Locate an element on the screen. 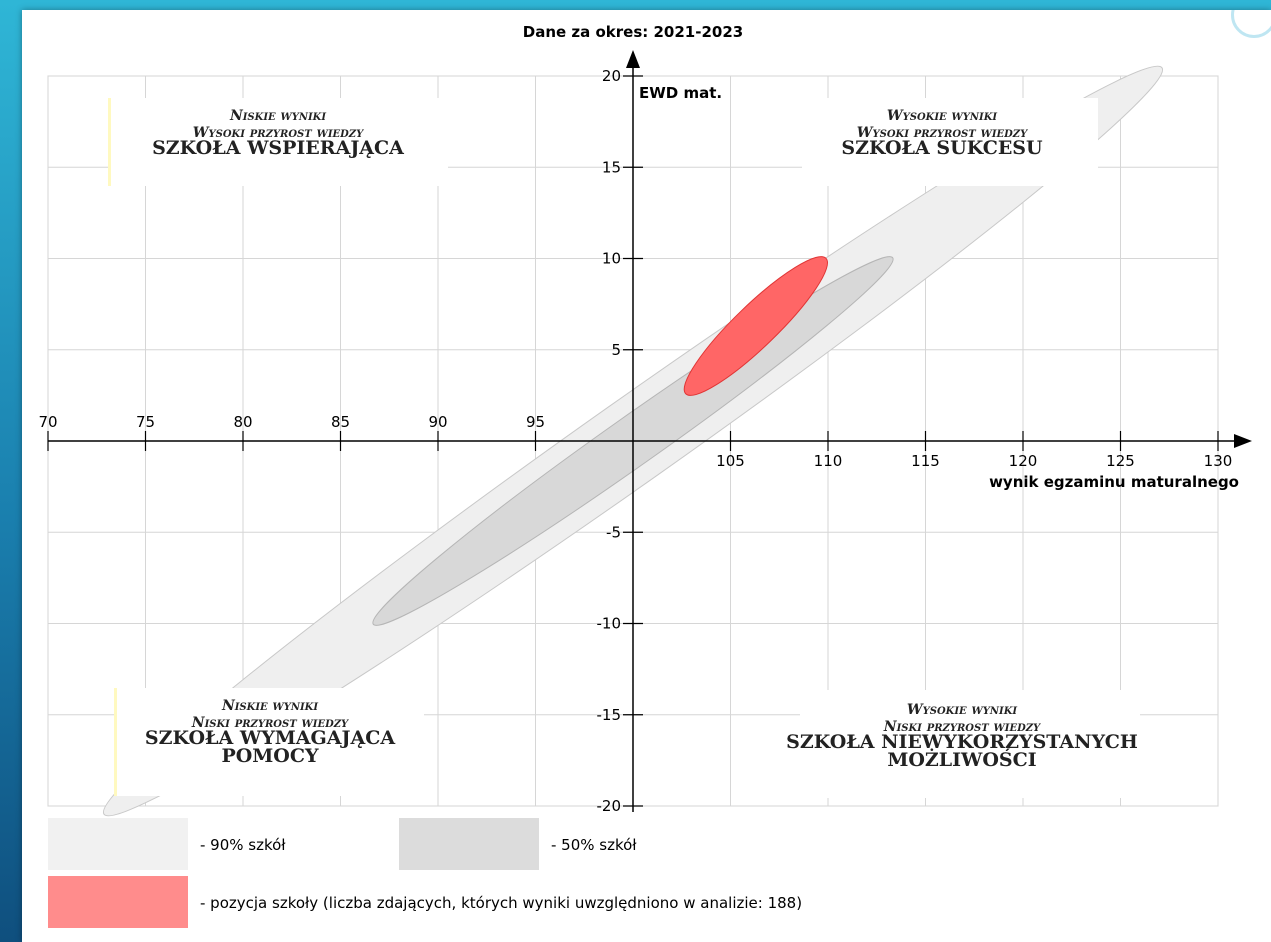  legend-label-0: - 90% szkół is located at coordinates (243, 845).